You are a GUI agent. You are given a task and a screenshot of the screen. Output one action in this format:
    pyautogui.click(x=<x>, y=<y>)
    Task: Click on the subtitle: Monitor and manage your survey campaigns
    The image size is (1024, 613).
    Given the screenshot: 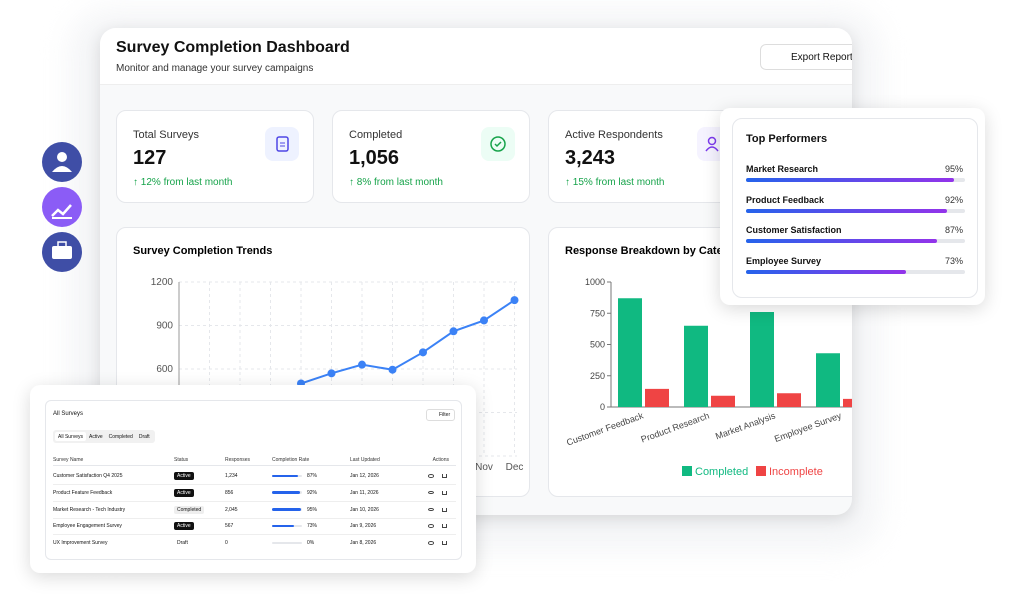 What is the action you would take?
    pyautogui.click(x=215, y=68)
    